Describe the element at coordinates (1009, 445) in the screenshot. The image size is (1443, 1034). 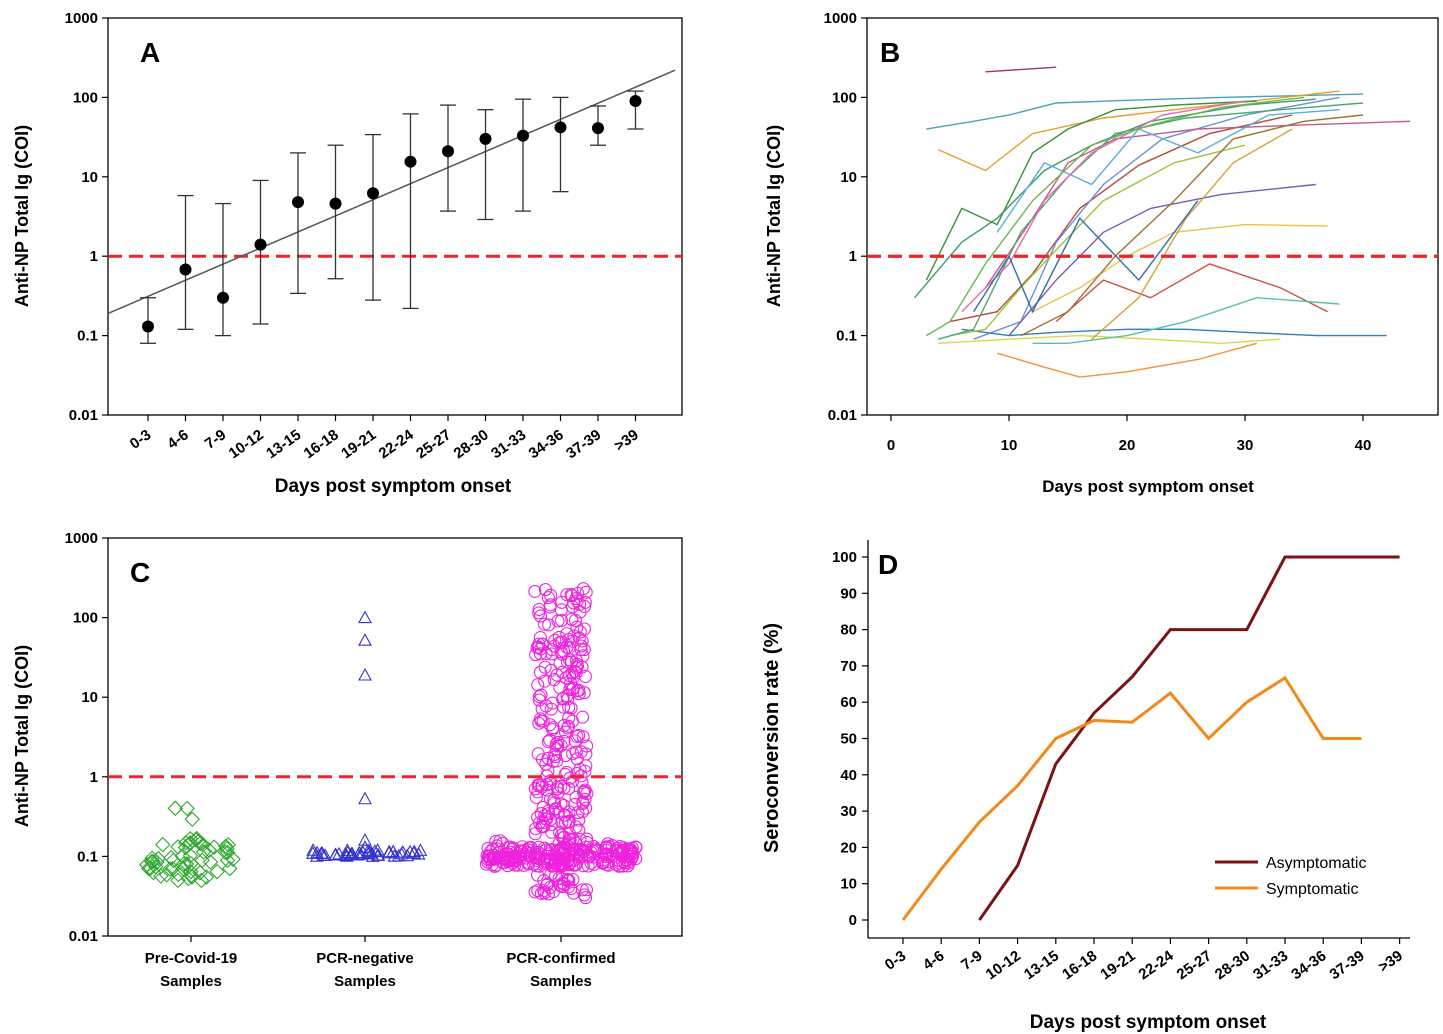
I see `x-tick-label: 10` at that location.